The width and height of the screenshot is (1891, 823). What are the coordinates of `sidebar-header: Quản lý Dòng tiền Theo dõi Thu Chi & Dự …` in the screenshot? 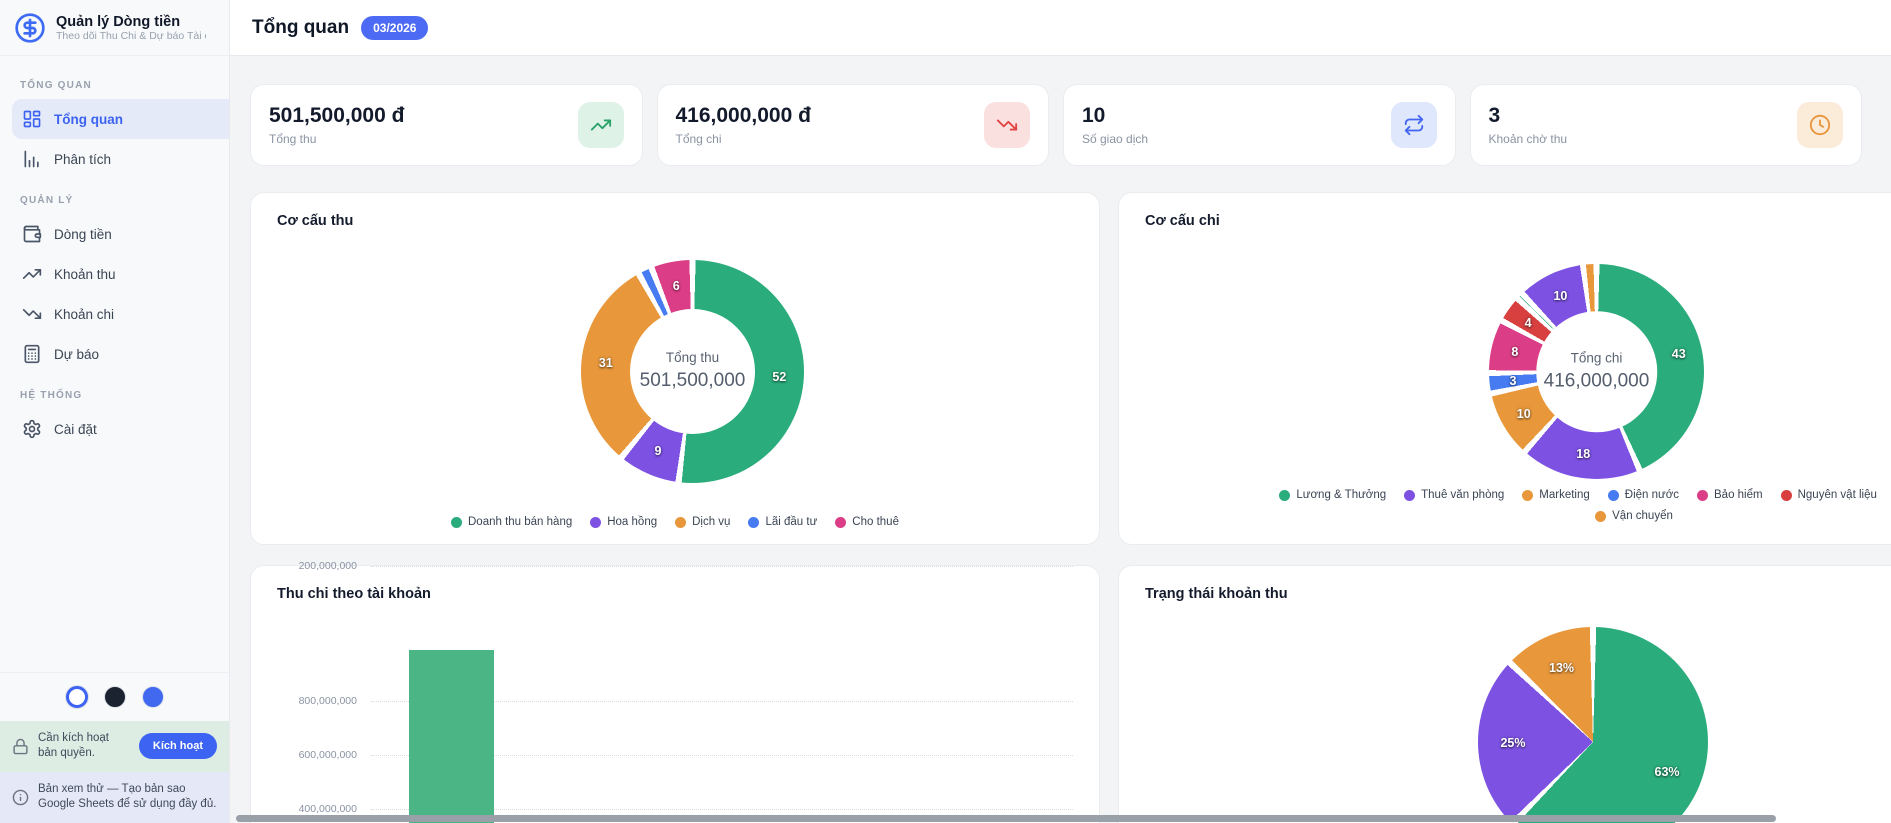 It's located at (114, 28).